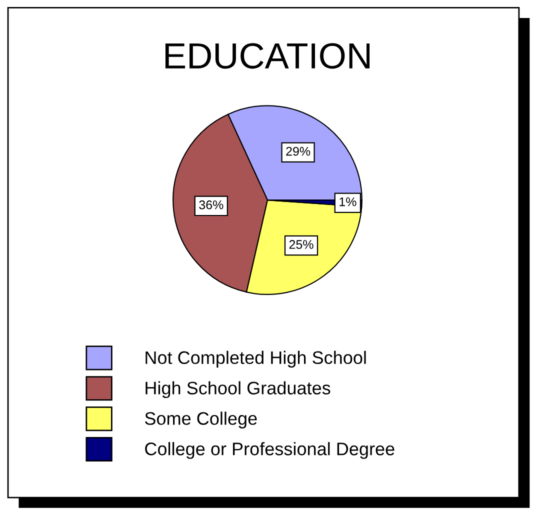  I want to click on data-label: 25%, so click(301, 244).